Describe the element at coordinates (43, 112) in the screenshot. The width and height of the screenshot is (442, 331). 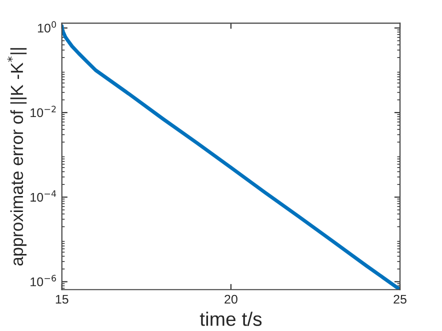
I see `y-tick-label: 10$^{−2}$` at that location.